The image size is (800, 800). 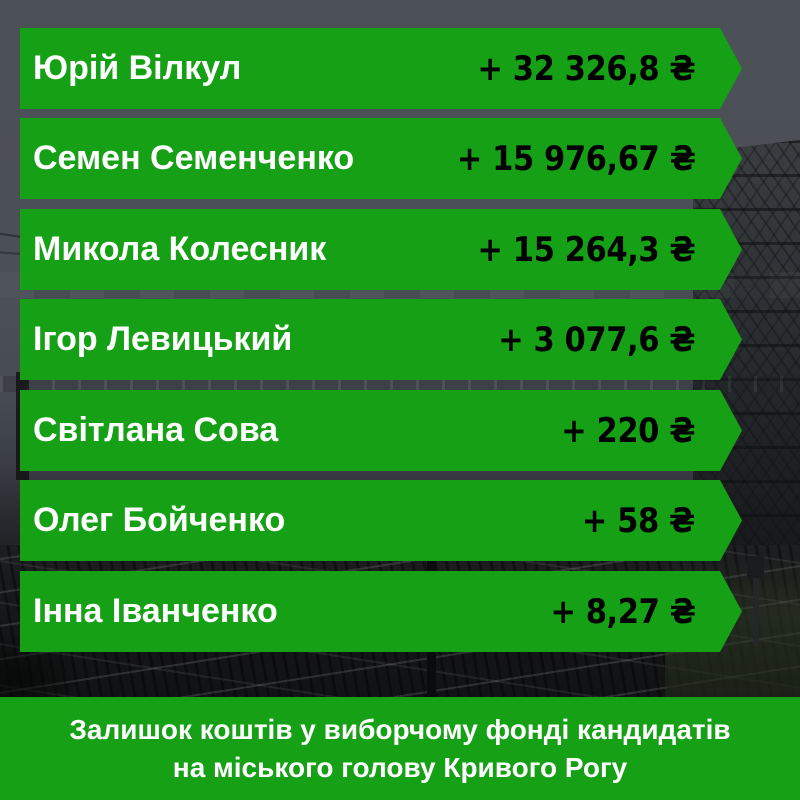 I want to click on candidate-banner: Світлана Сова + 220 ₴, so click(x=381, y=430).